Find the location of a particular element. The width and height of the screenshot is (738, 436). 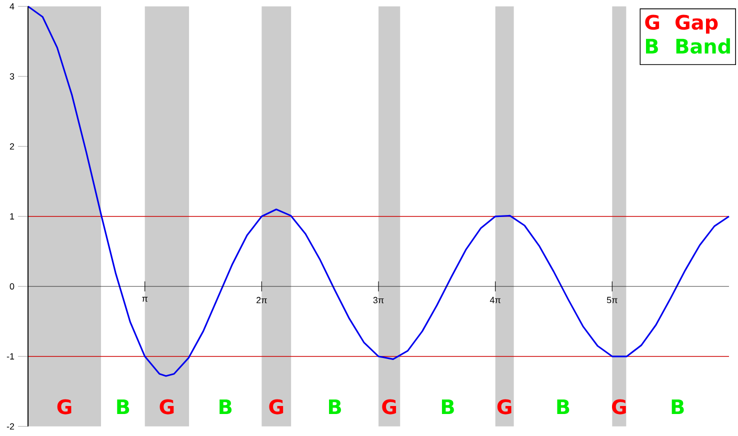

y-tick-label: 2 is located at coordinates (12, 146).